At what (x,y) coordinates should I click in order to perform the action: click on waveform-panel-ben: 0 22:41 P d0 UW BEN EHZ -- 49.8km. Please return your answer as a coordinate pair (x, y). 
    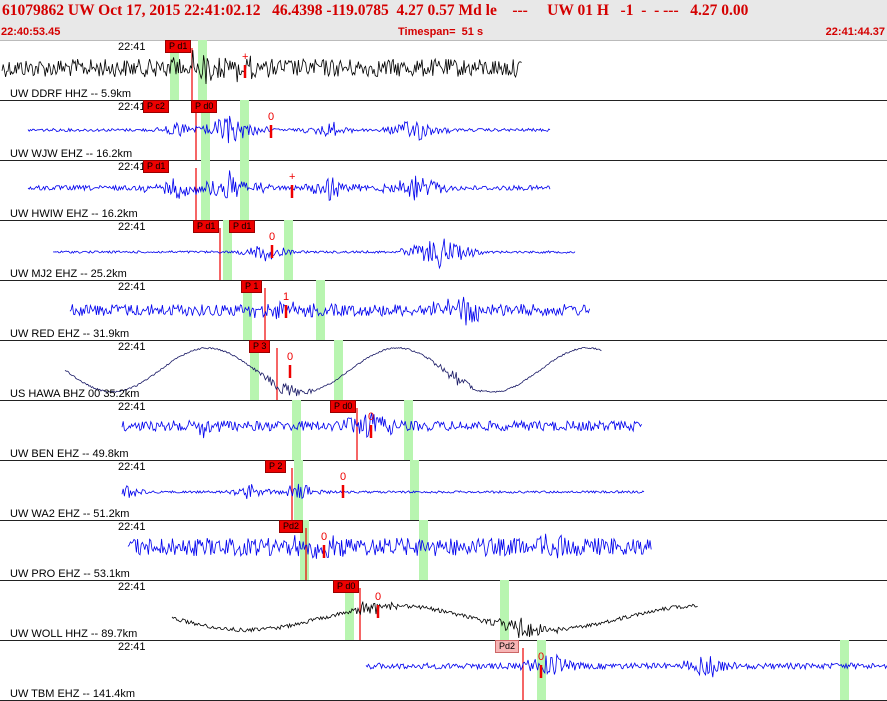
    Looking at the image, I should click on (443, 430).